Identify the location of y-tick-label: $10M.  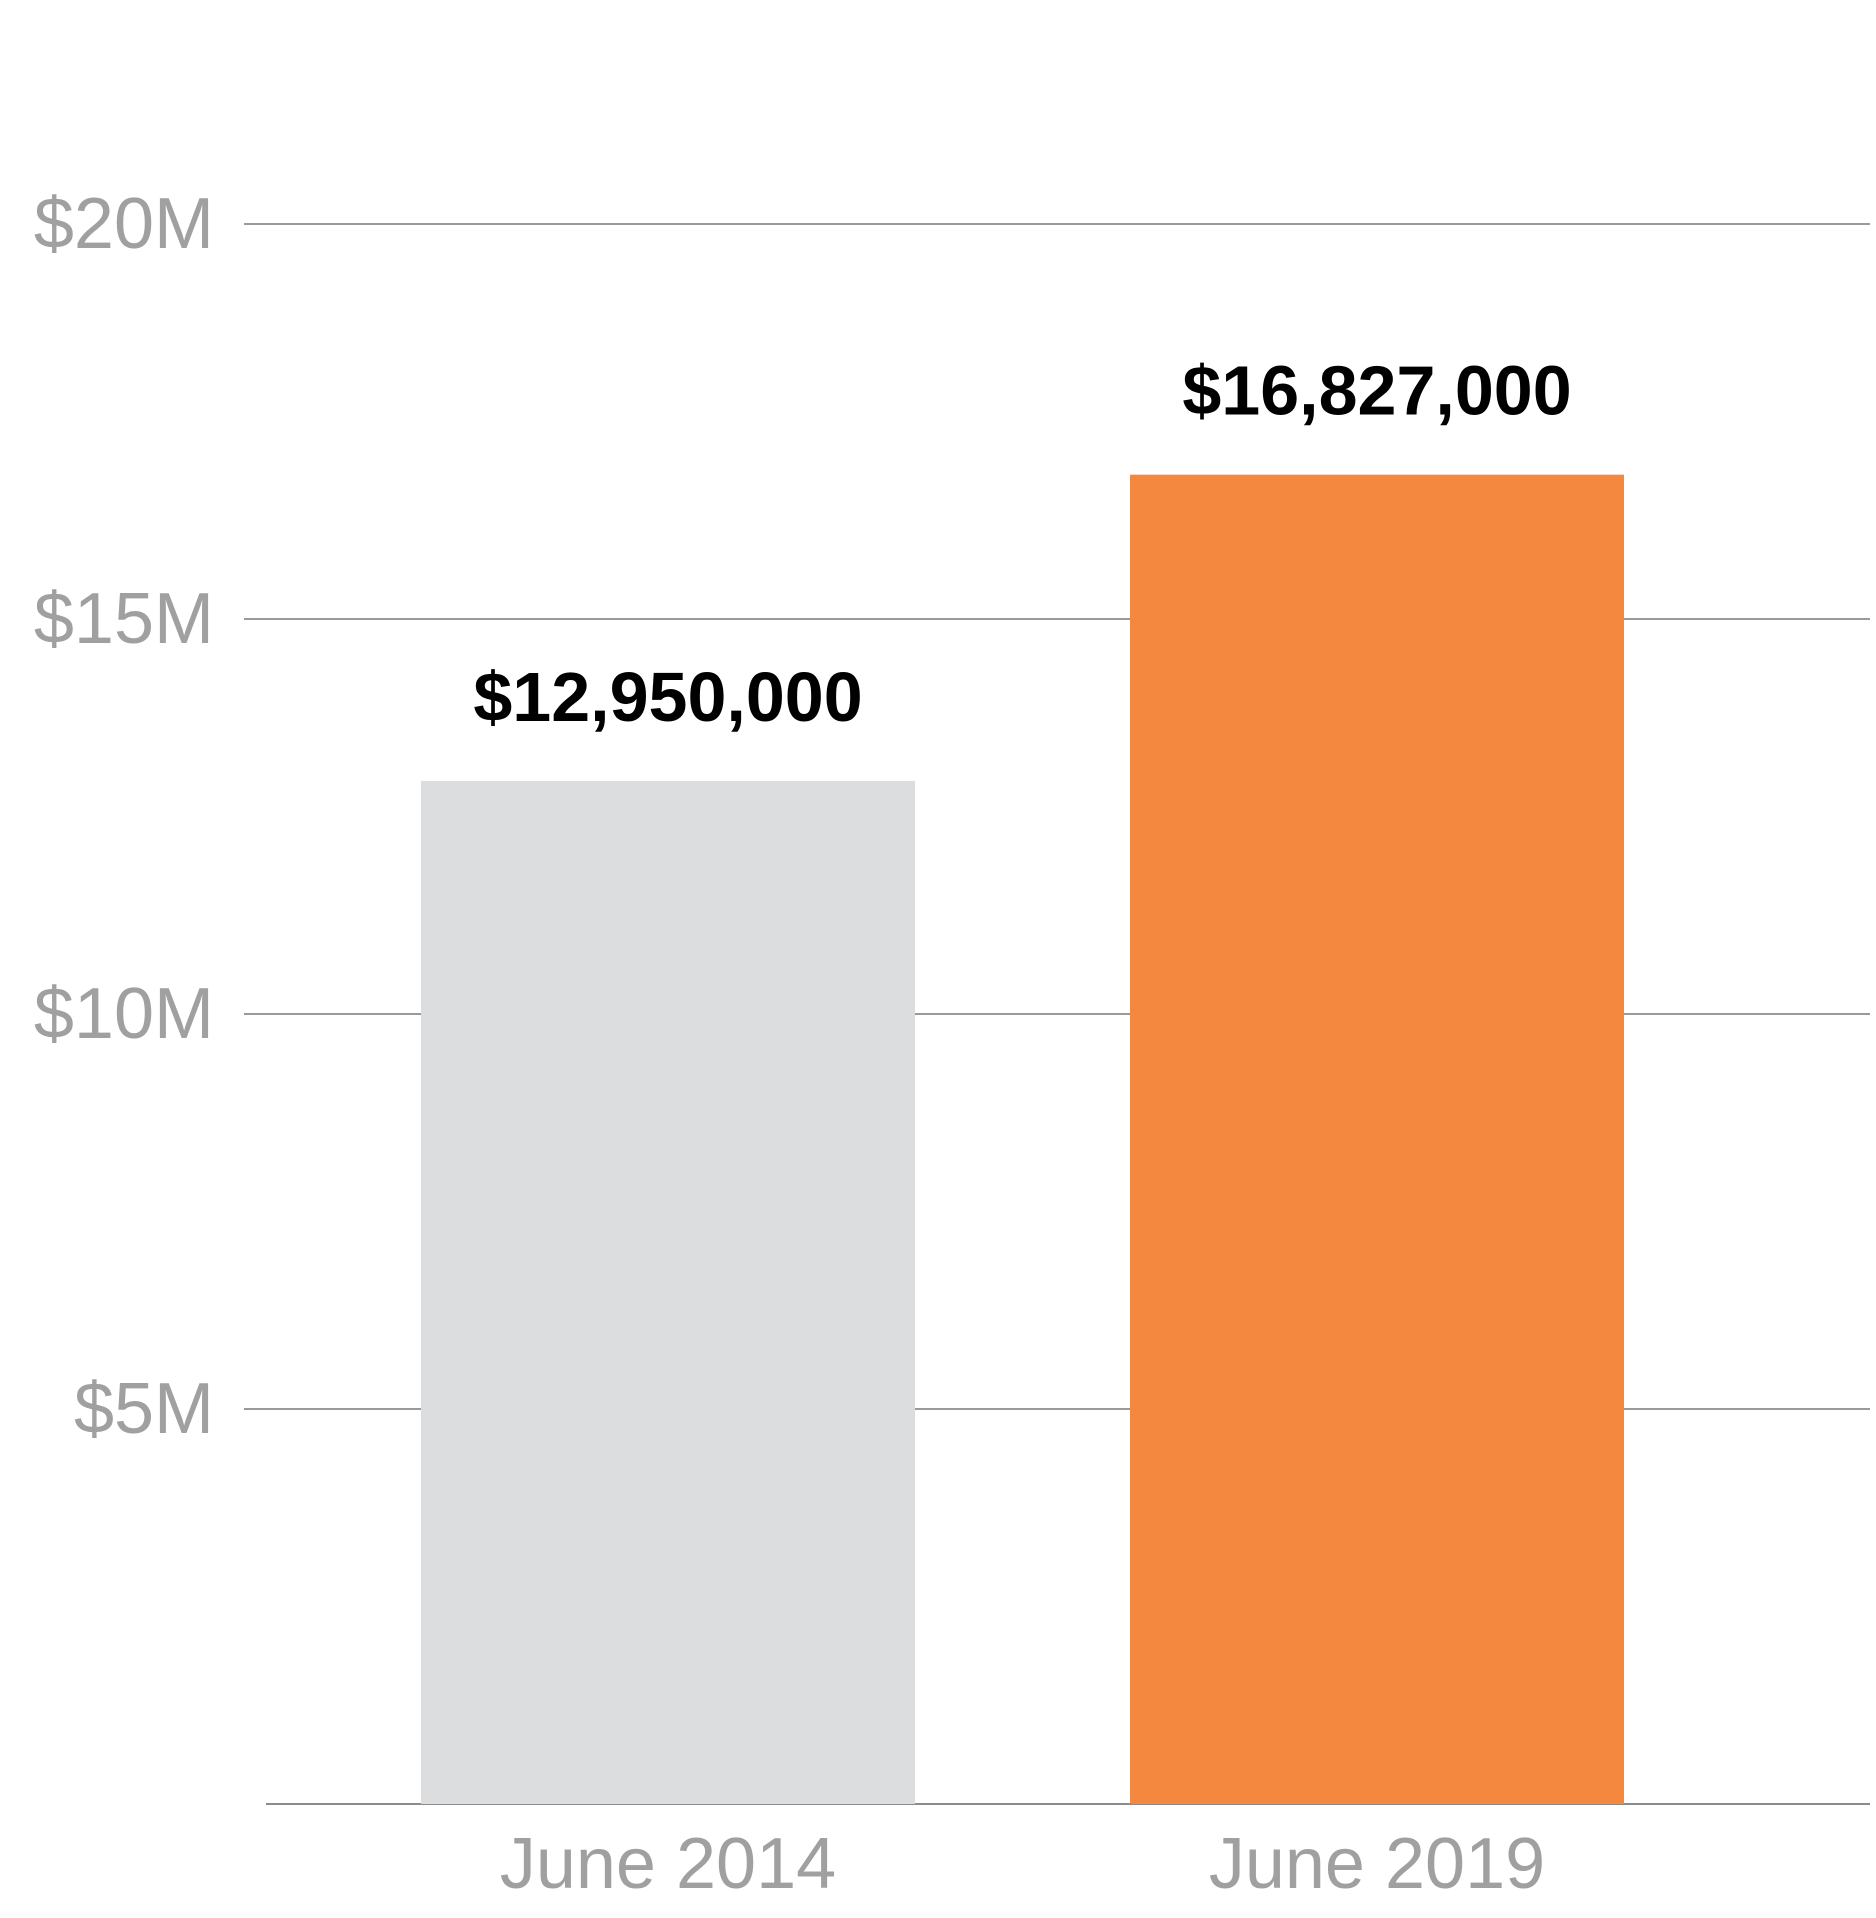
(124, 1014).